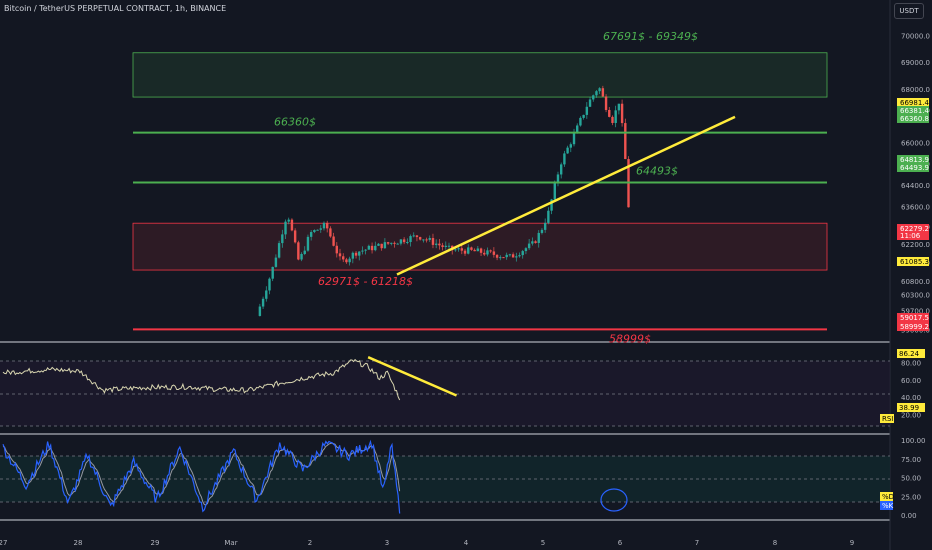 This screenshot has height=550, width=932. Describe the element at coordinates (201, 379) in the screenshot. I see `rsi-line` at that location.